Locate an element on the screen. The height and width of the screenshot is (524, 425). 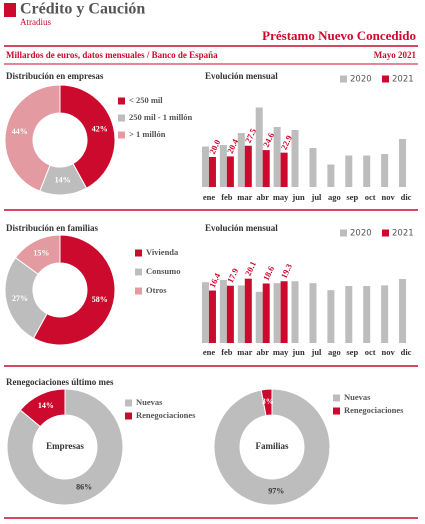
logo-mark is located at coordinates (10, 10).